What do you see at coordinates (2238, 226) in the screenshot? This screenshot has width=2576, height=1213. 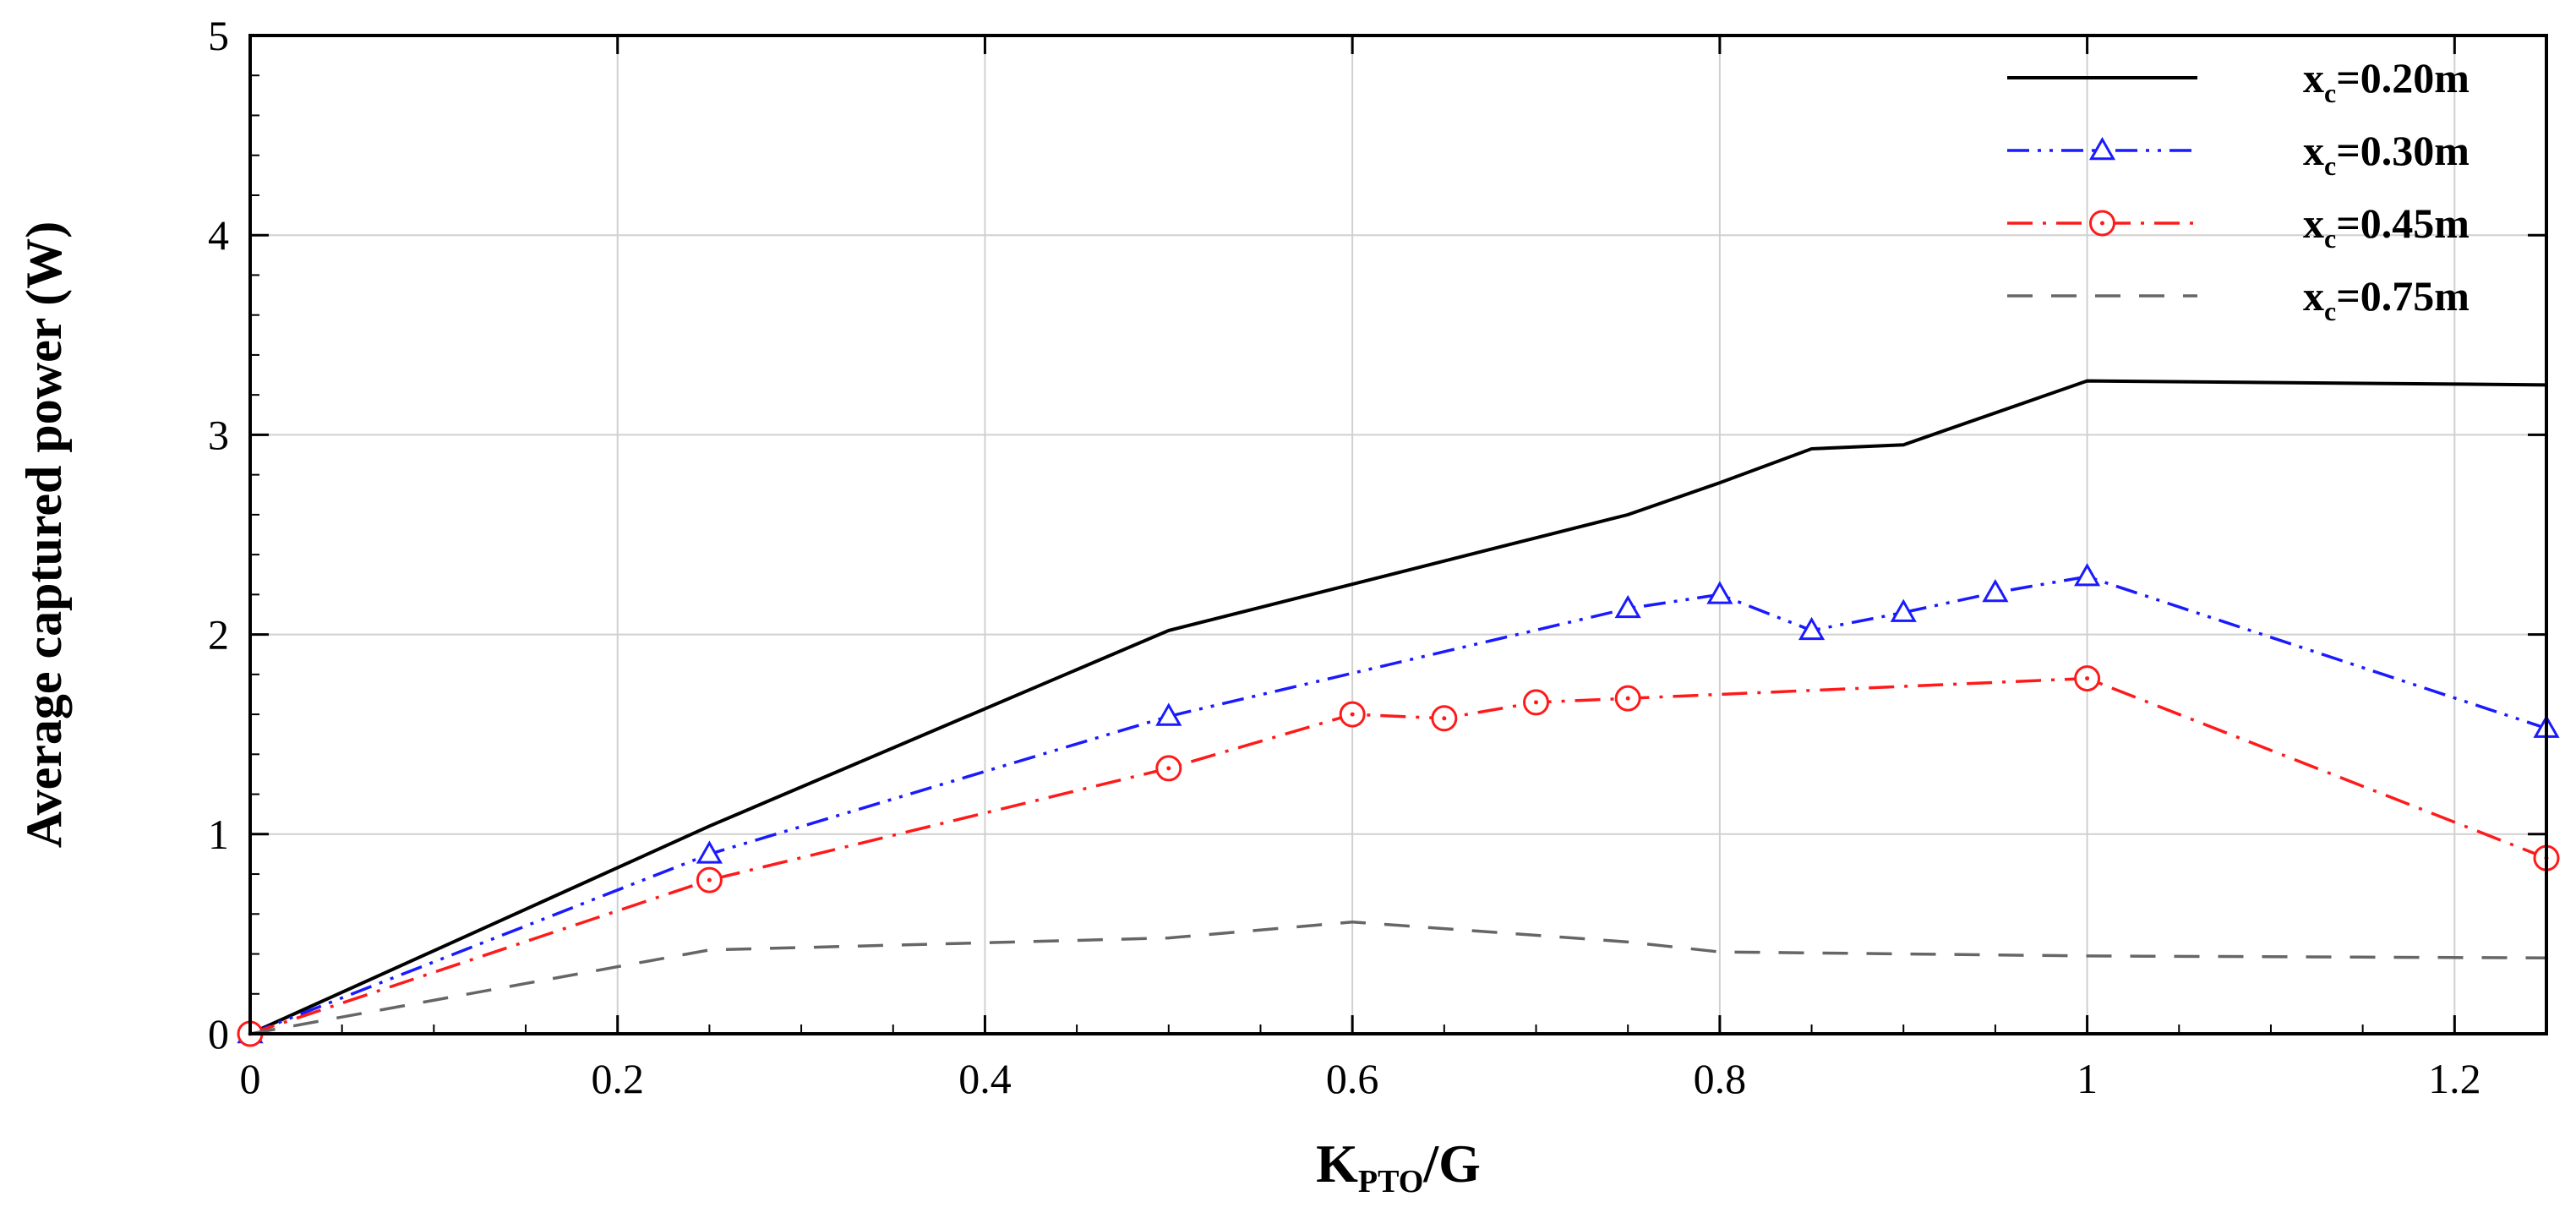 I see `legend-entry: xc=0.45m` at bounding box center [2238, 226].